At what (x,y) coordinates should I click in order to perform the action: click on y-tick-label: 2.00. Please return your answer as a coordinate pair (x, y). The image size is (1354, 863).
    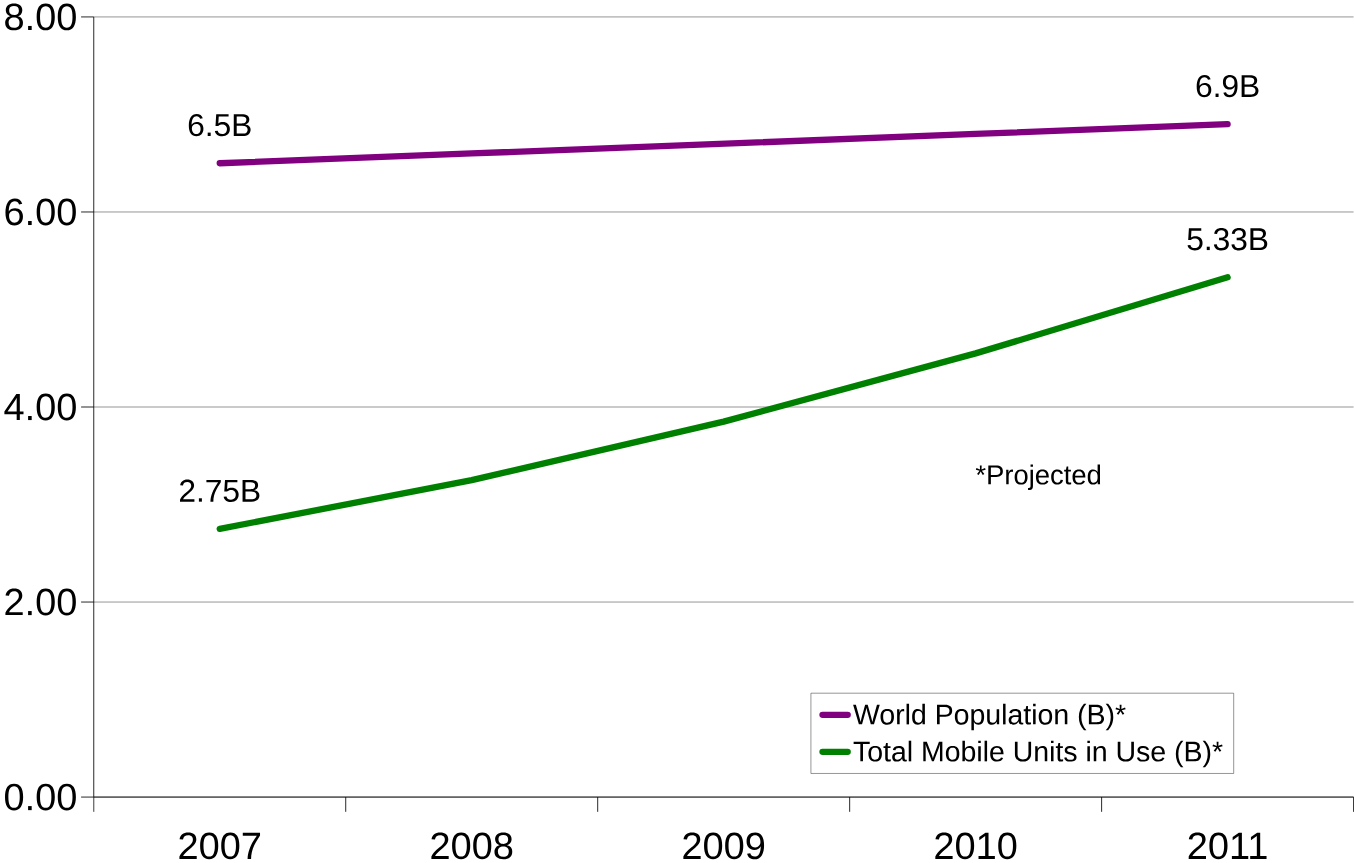
    Looking at the image, I should click on (40, 602).